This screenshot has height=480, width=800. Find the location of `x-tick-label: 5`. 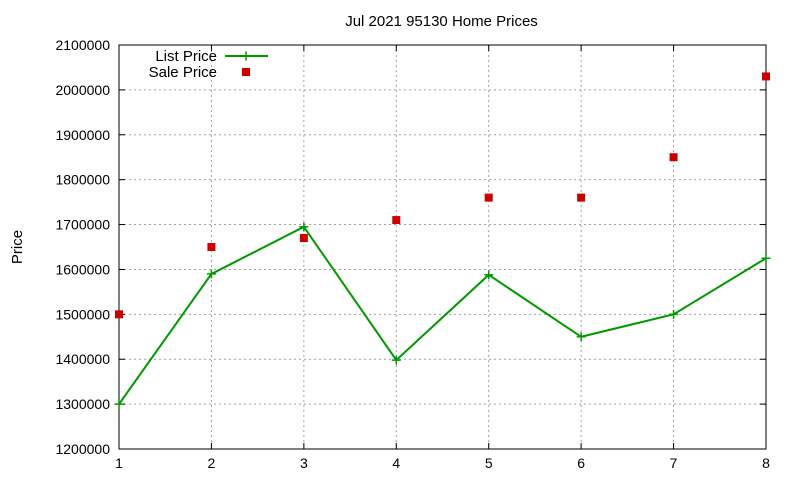

x-tick-label: 5 is located at coordinates (489, 463).